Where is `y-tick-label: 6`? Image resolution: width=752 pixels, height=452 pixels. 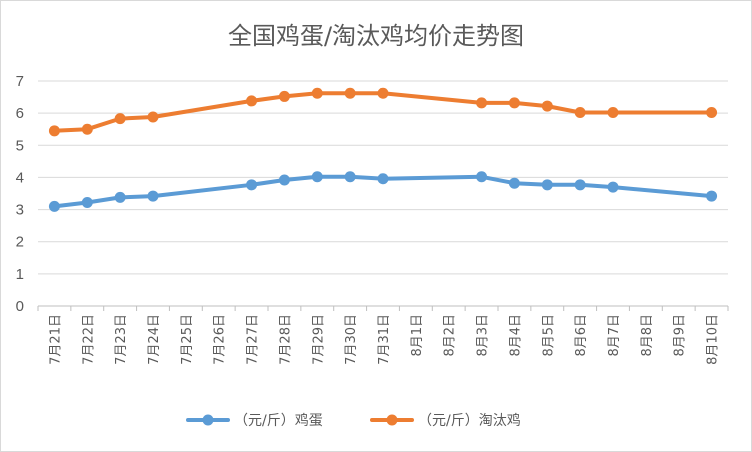
y-tick-label: 6 is located at coordinates (20, 113).